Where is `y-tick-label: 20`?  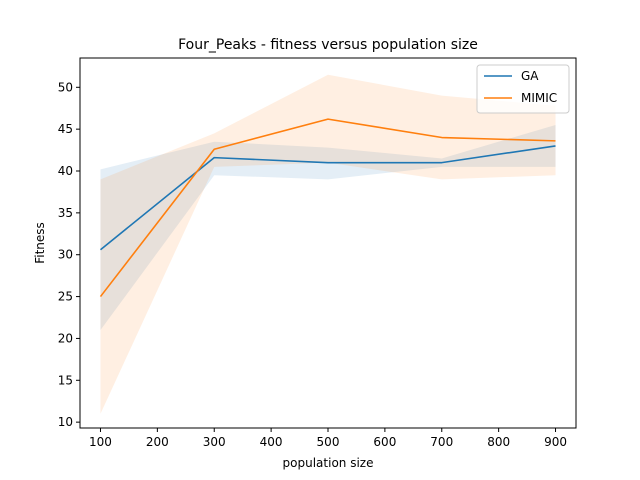
y-tick-label: 20 is located at coordinates (65, 338).